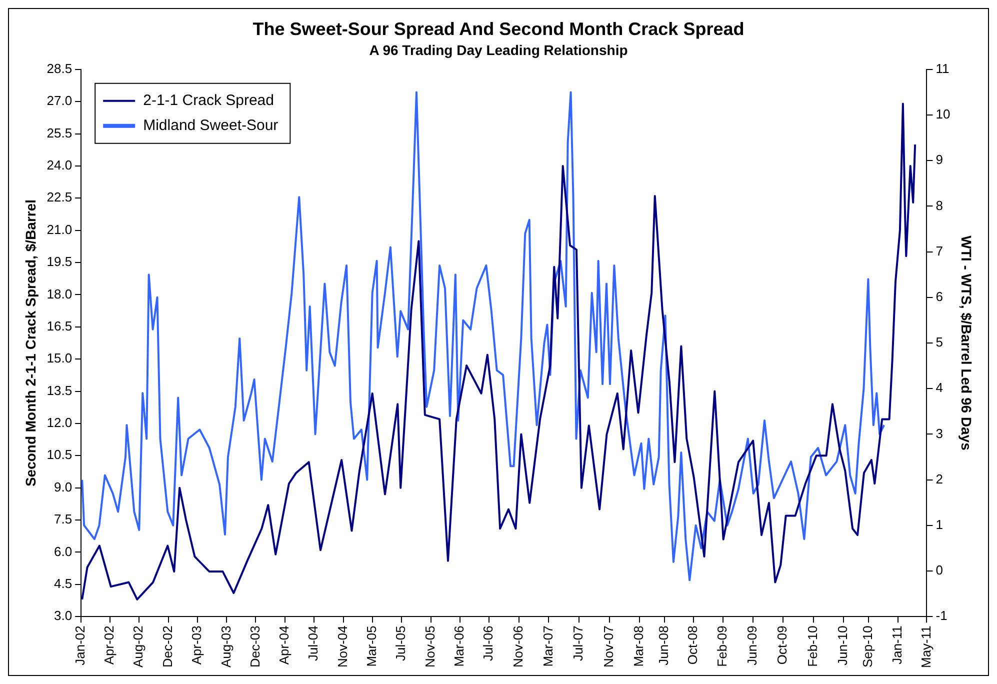  Describe the element at coordinates (400, 644) in the screenshot. I see `x-tick-label: Jul-05` at that location.